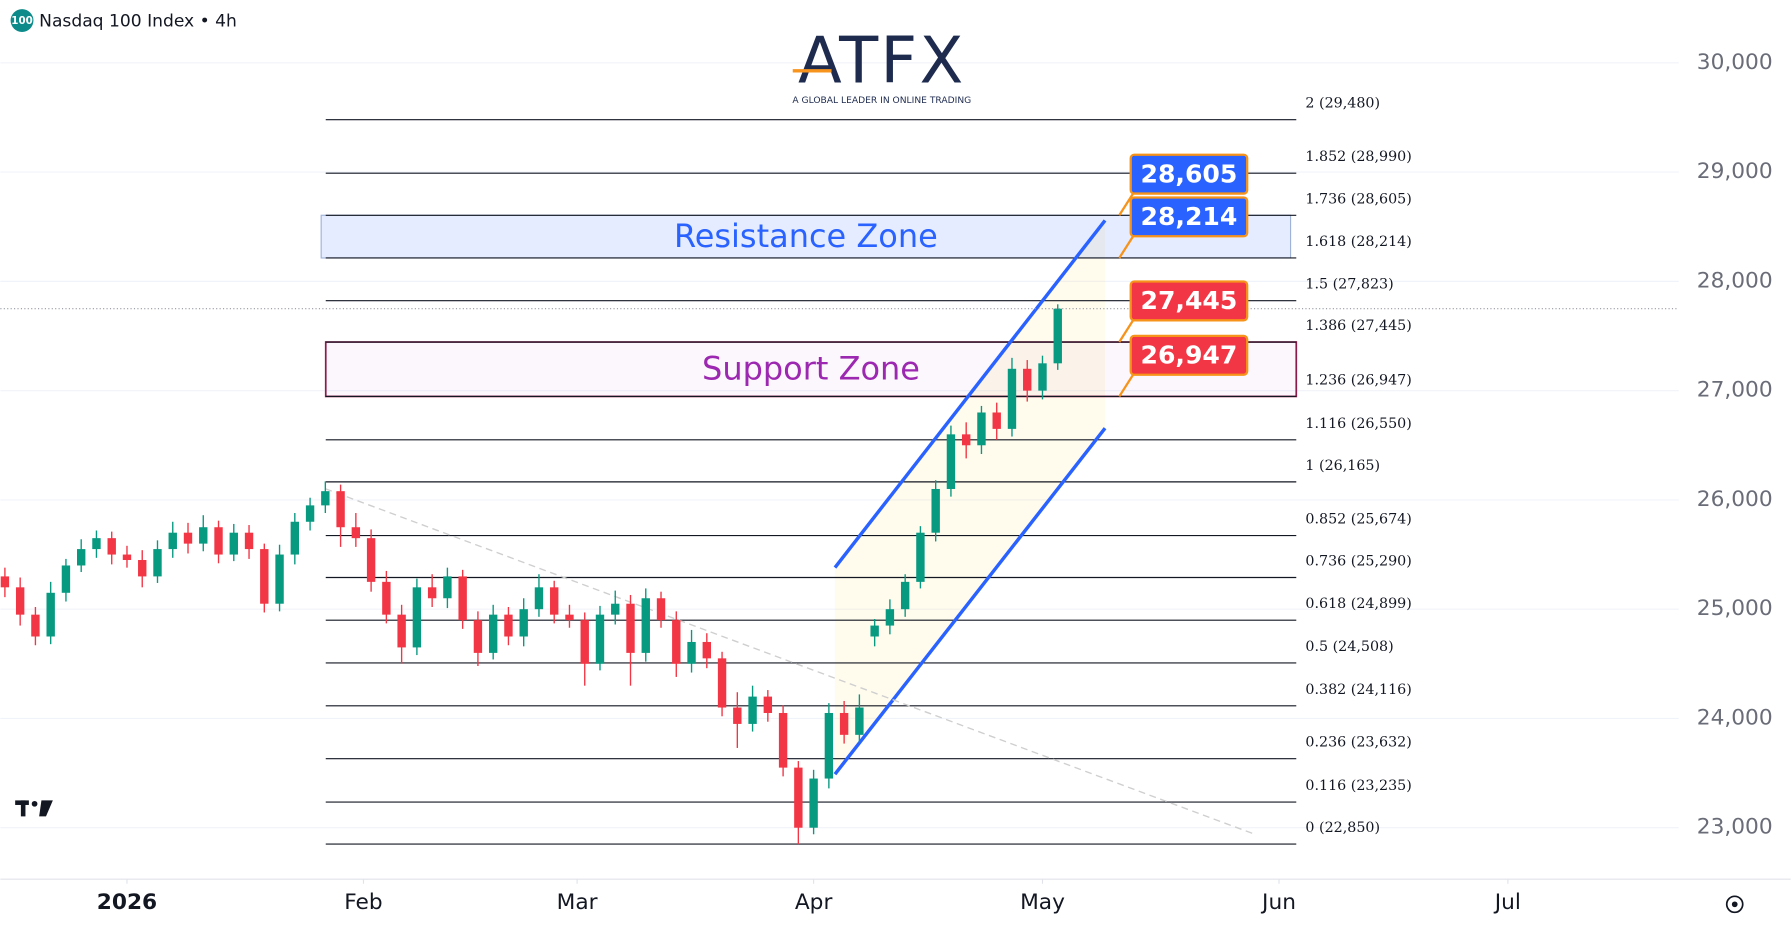 The width and height of the screenshot is (1791, 926). I want to click on trendline, so click(970, 601).